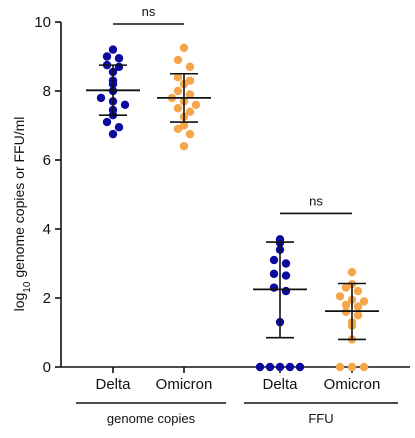  Describe the element at coordinates (42, 22) in the screenshot. I see `y-tick-label: 10` at that location.